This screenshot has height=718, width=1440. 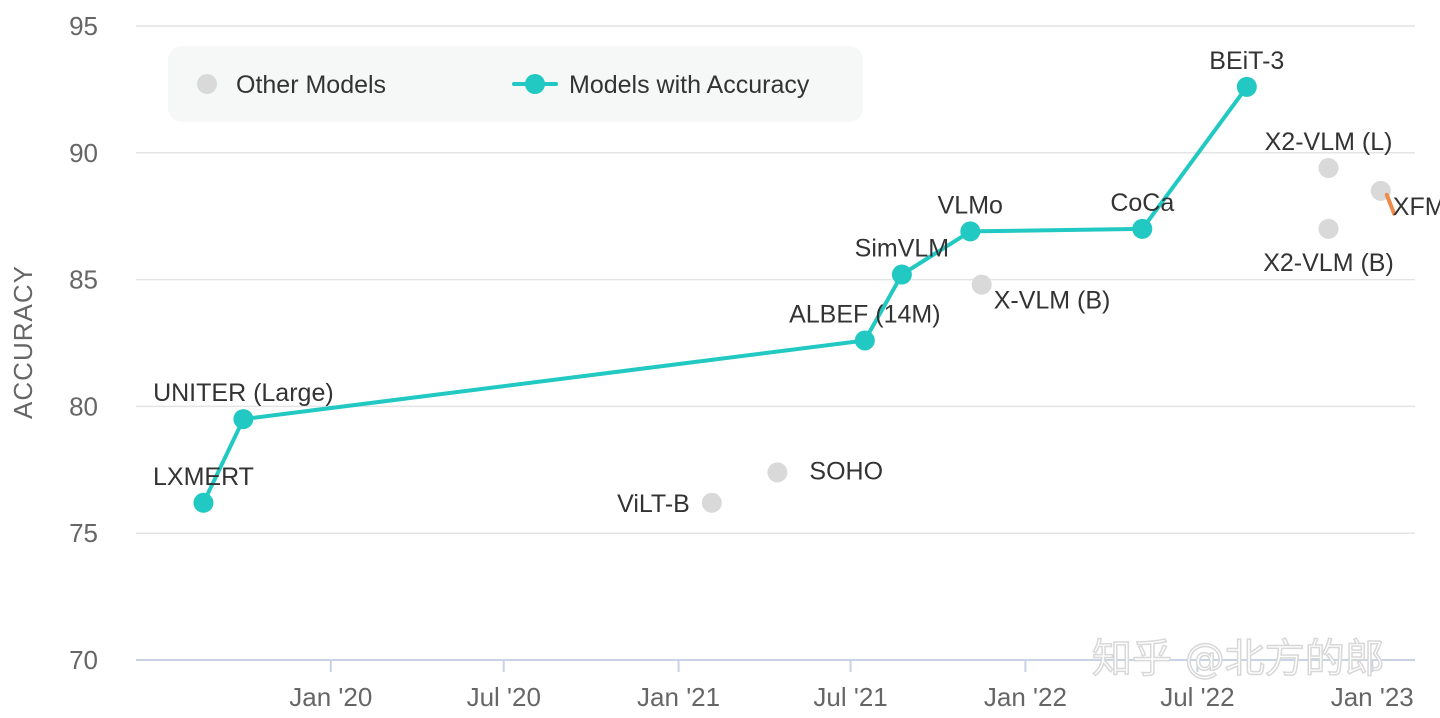 I want to click on point-label: BEiT-3, so click(x=1246, y=61).